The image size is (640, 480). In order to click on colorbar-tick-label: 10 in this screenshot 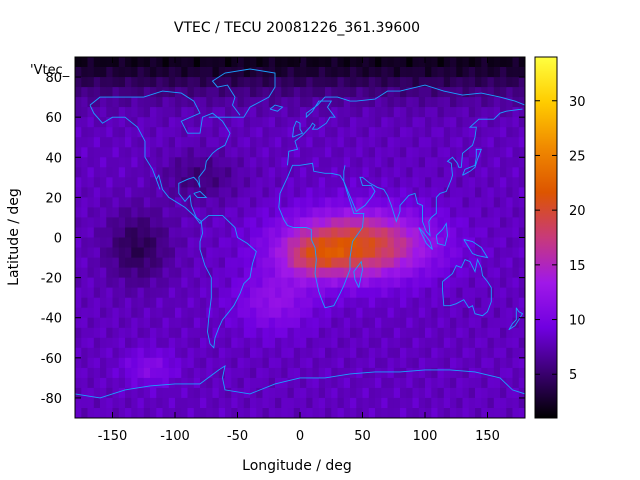, I will do `click(577, 321)`.